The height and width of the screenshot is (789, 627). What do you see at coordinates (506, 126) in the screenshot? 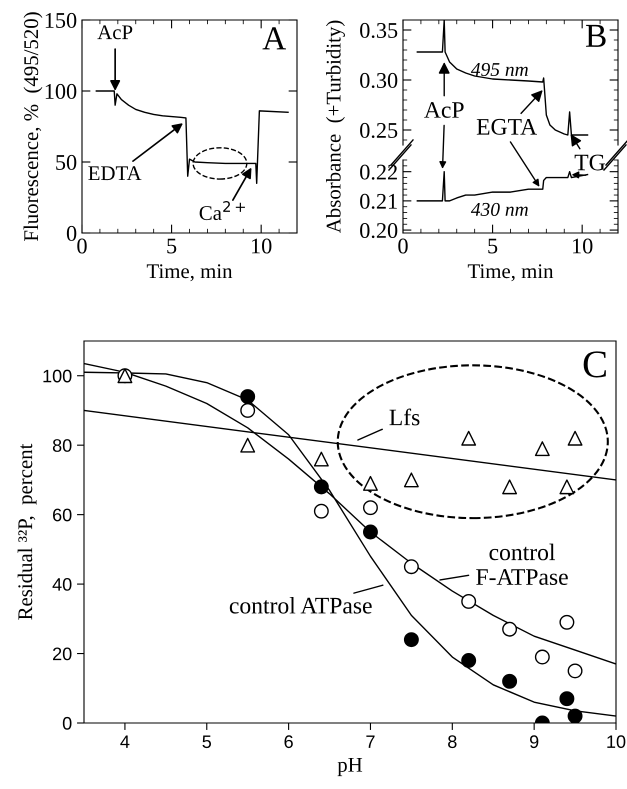
I see `annotation: EGTA` at bounding box center [506, 126].